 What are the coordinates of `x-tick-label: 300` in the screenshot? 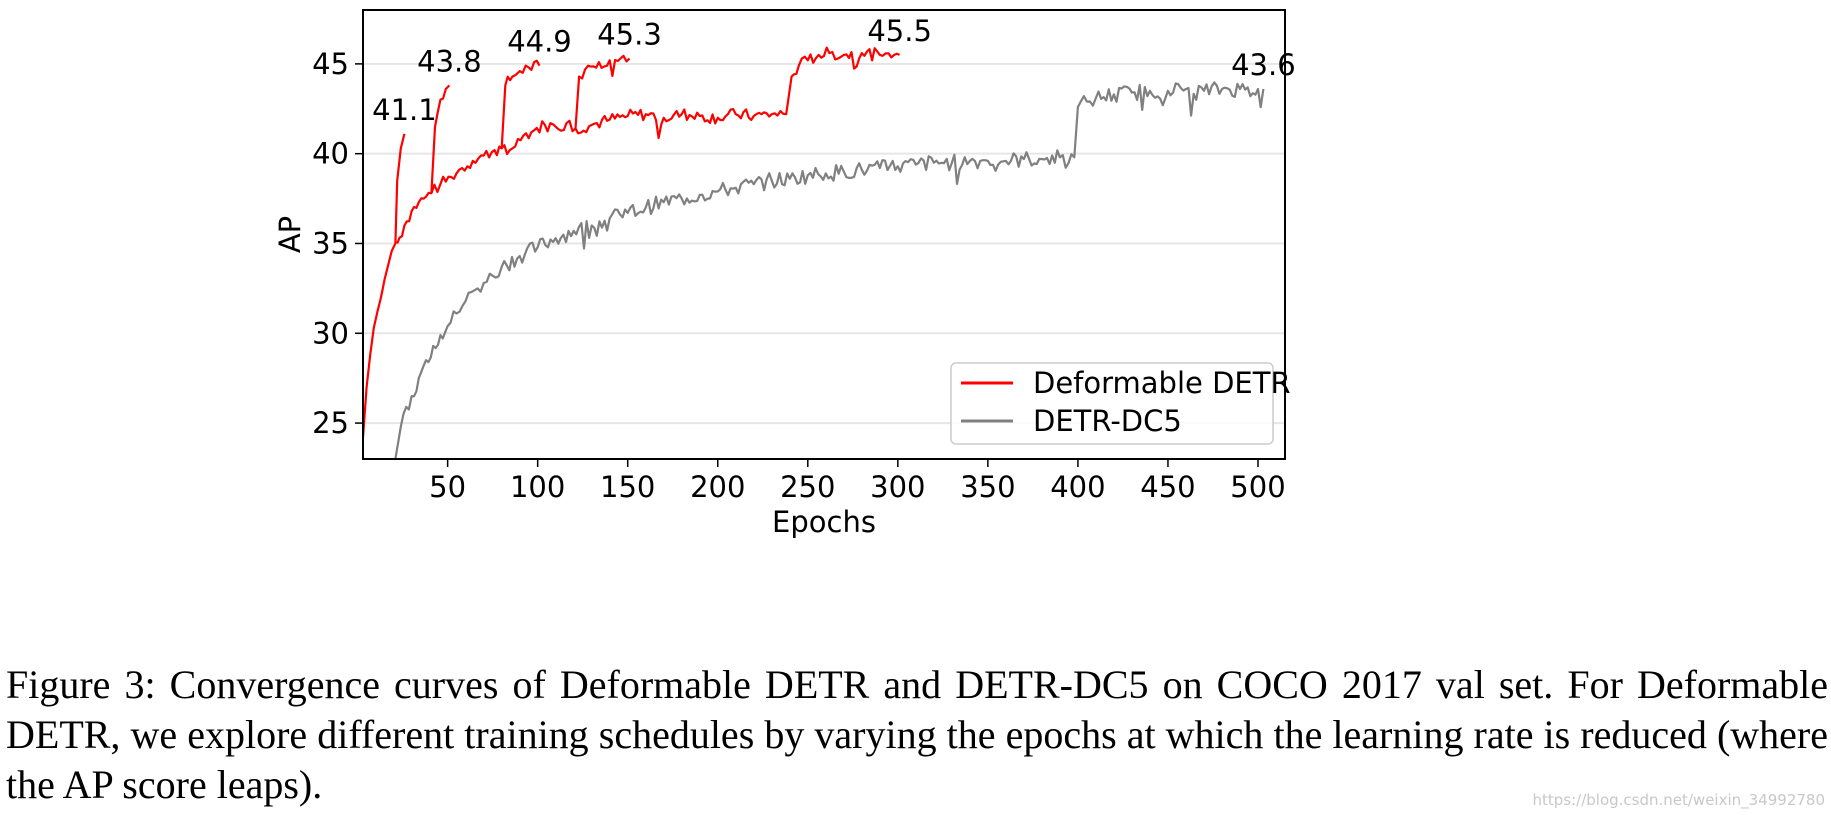 It's located at (897, 487).